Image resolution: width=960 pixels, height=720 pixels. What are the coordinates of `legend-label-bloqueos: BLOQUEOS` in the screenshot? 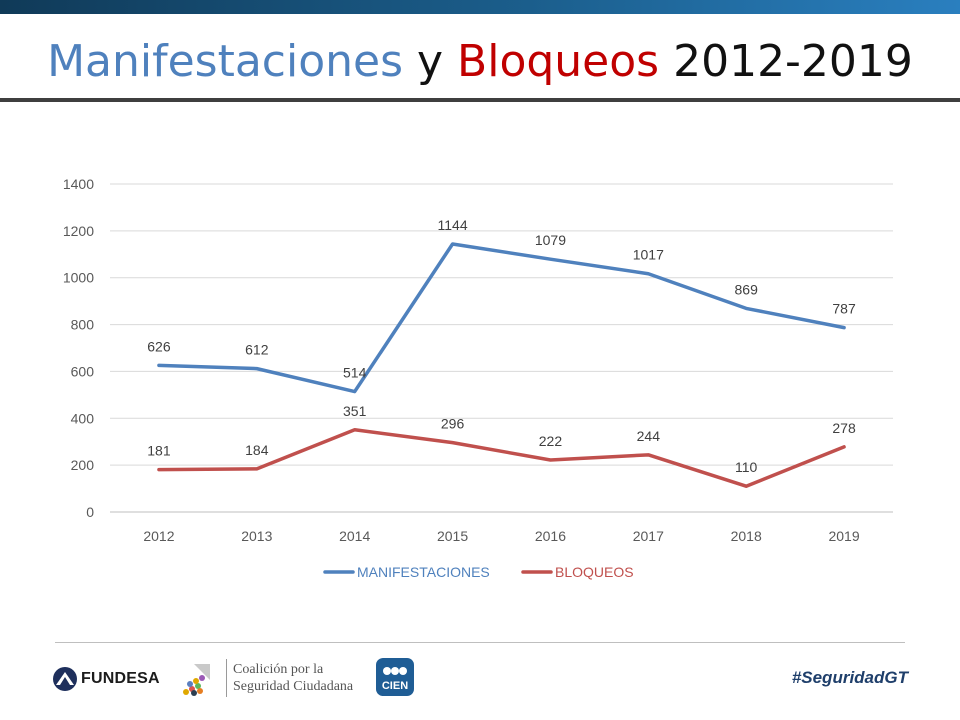 It's located at (594, 572).